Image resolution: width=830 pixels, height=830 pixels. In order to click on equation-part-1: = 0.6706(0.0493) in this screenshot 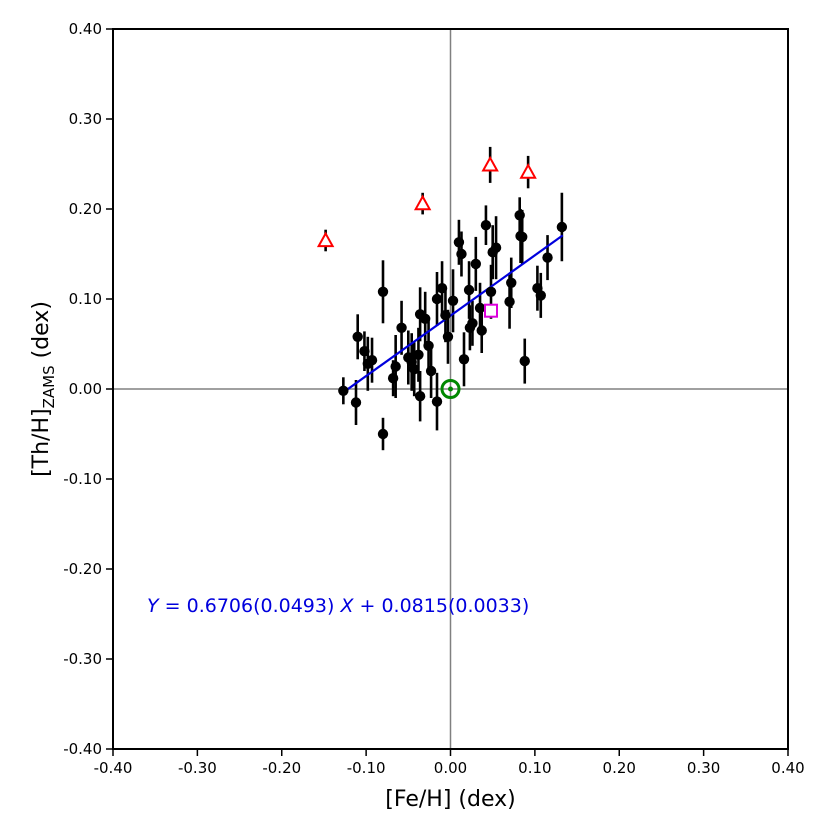, I will do `click(250, 606)`.